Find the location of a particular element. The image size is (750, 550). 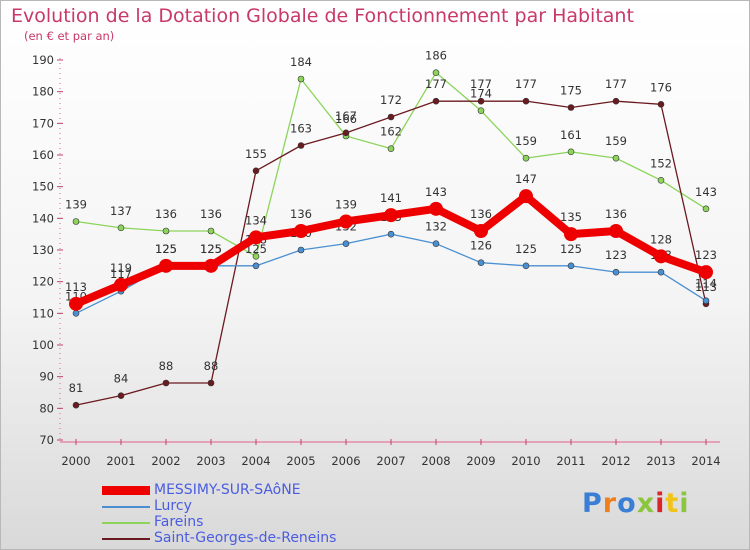

x-tick-label: 2008 is located at coordinates (435, 461).